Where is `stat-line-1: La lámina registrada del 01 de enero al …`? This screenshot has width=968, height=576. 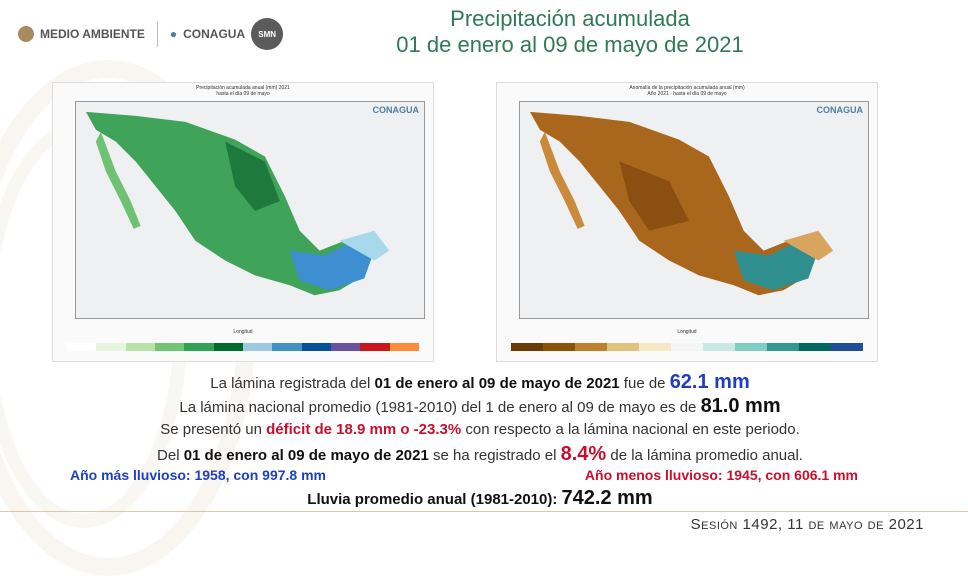 stat-line-1: La lámina registrada del 01 de enero al … is located at coordinates (480, 382).